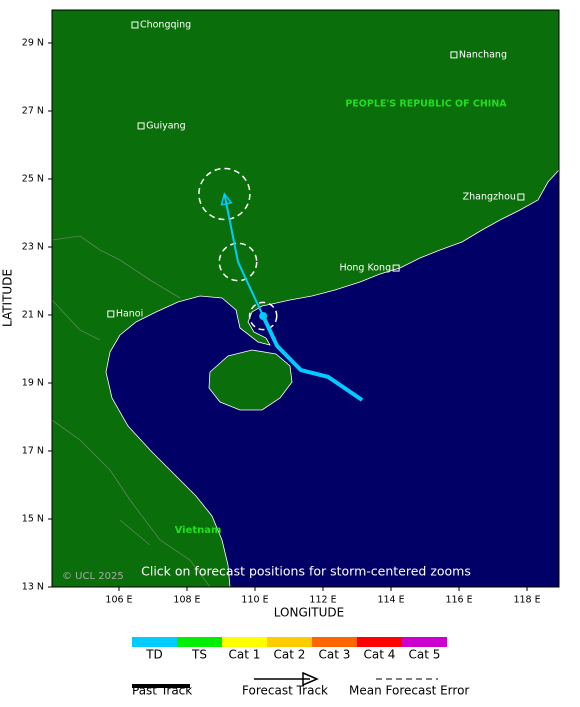  Describe the element at coordinates (285, 691) in the screenshot. I see `legend-label: Forecast Track` at that location.